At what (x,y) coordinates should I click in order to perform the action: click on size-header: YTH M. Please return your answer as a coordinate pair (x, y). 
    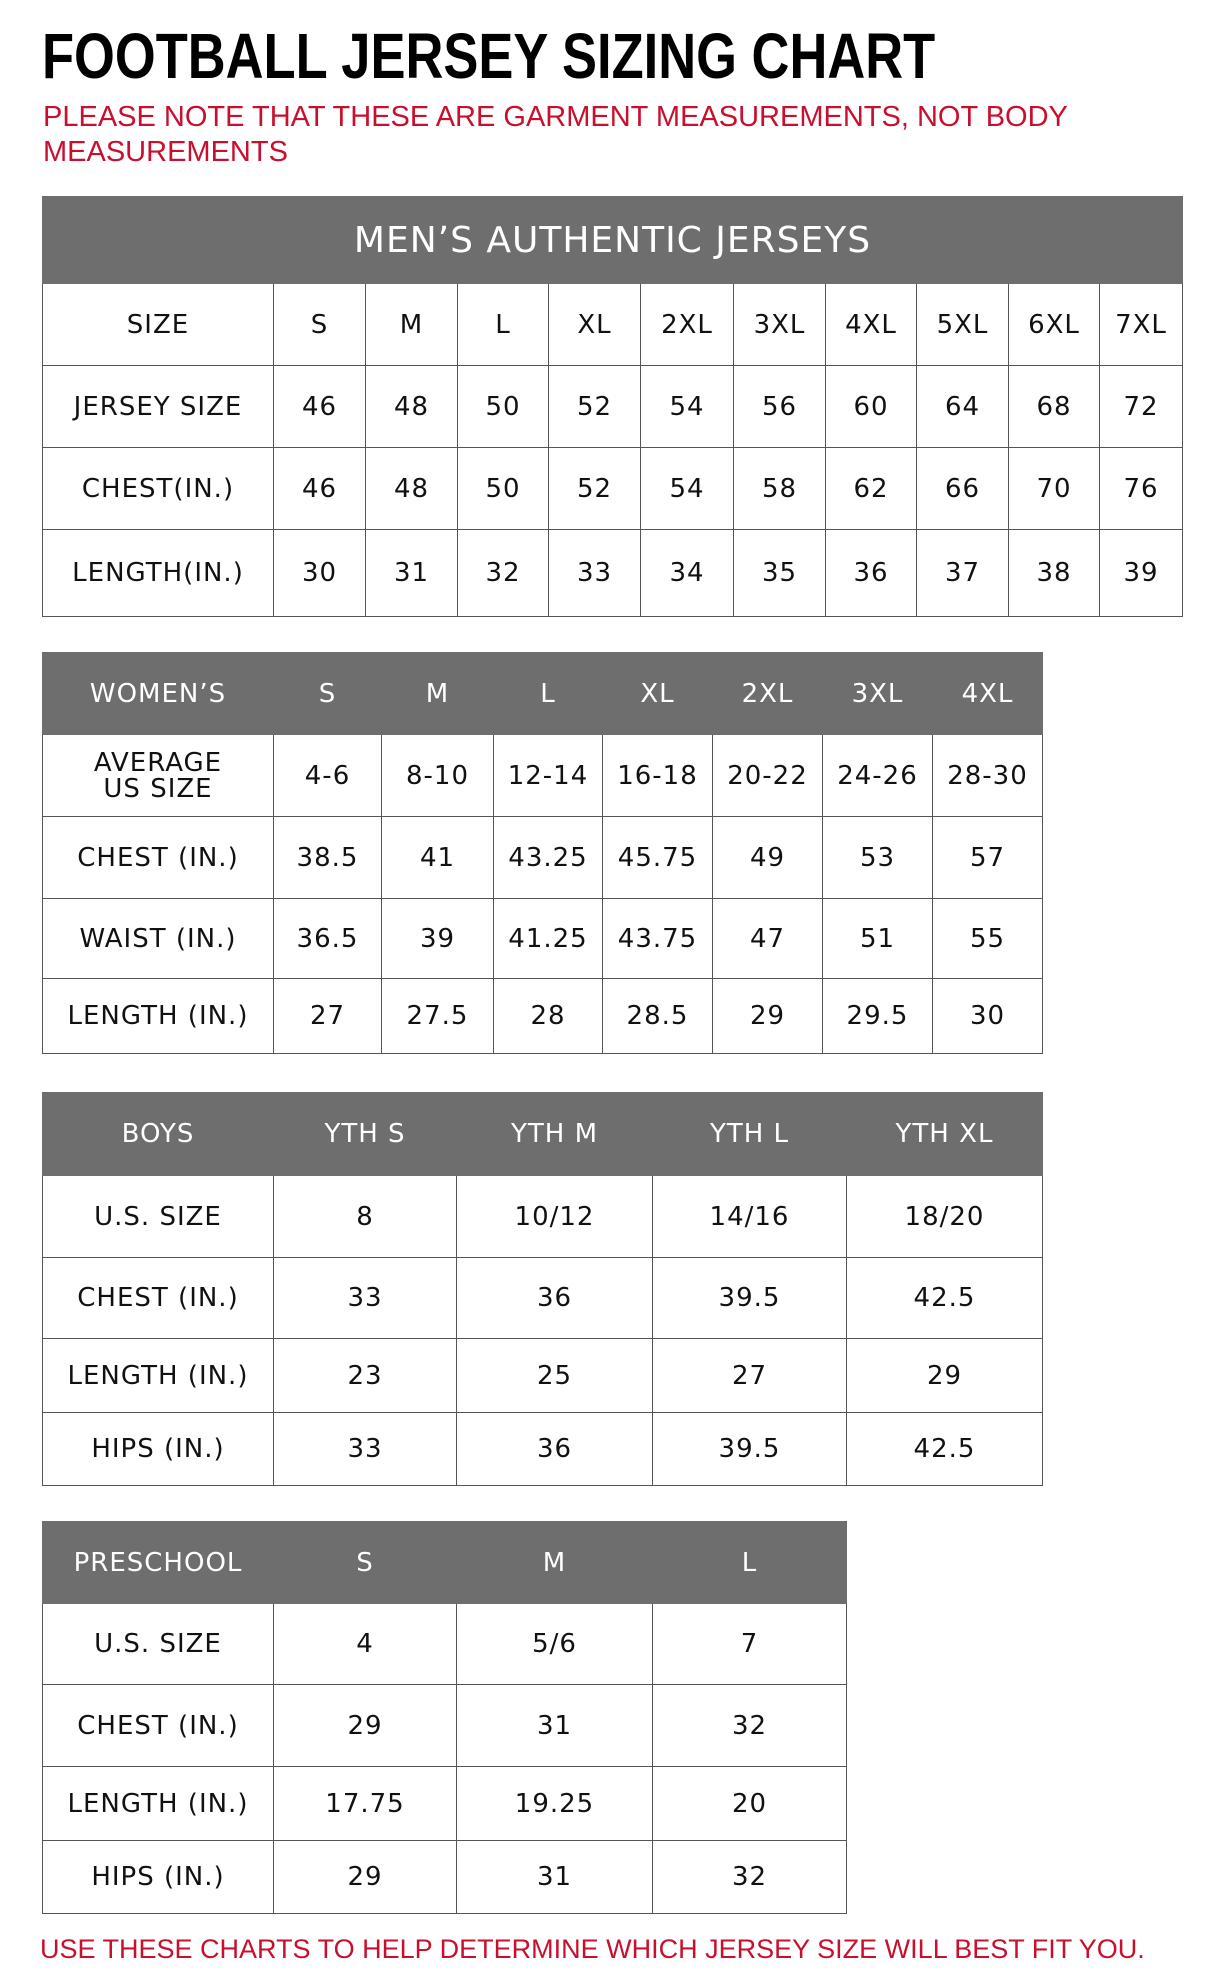
    Looking at the image, I should click on (554, 1134).